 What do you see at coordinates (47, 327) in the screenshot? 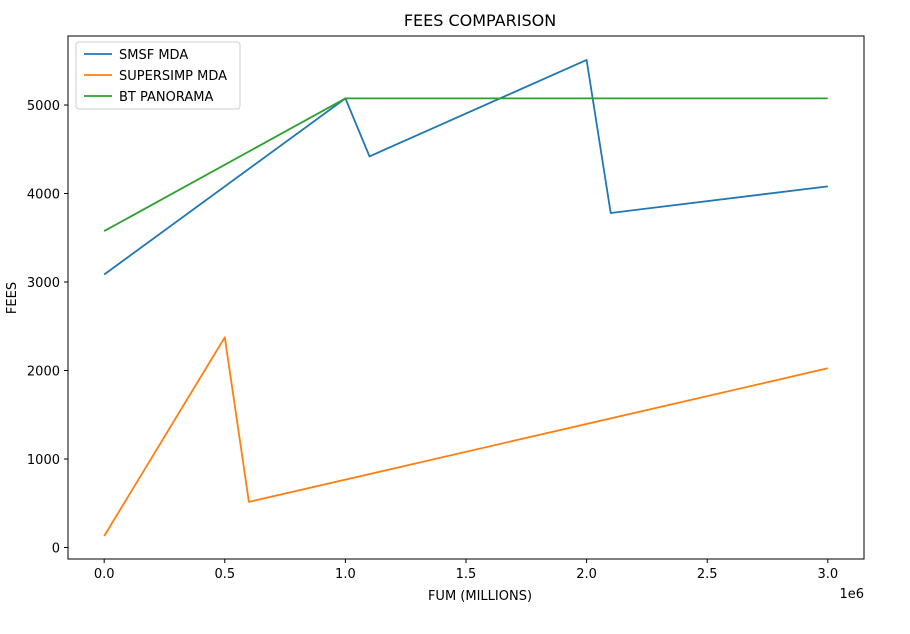
I see `y-axis-ticks: 0 1000 2000 3000 4000 5000` at bounding box center [47, 327].